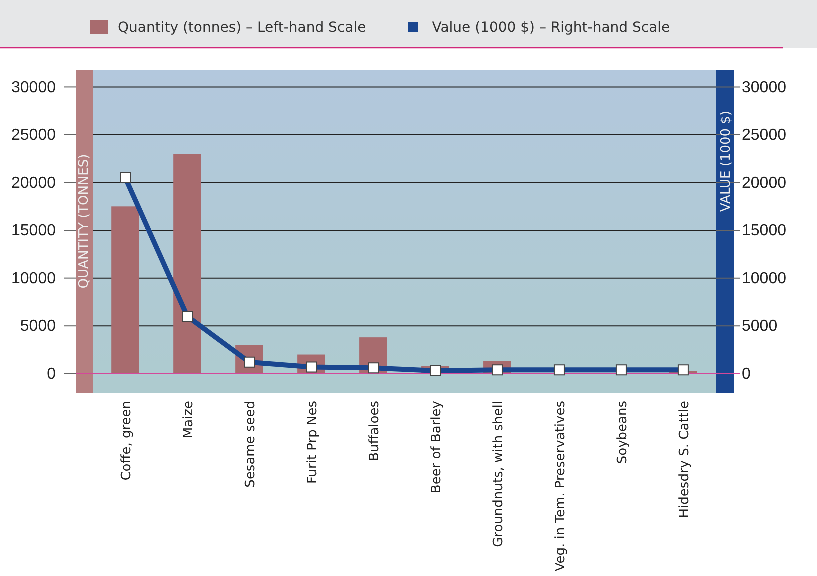  Describe the element at coordinates (251, 444) in the screenshot. I see `x-tick-label: Sesame seed` at that location.